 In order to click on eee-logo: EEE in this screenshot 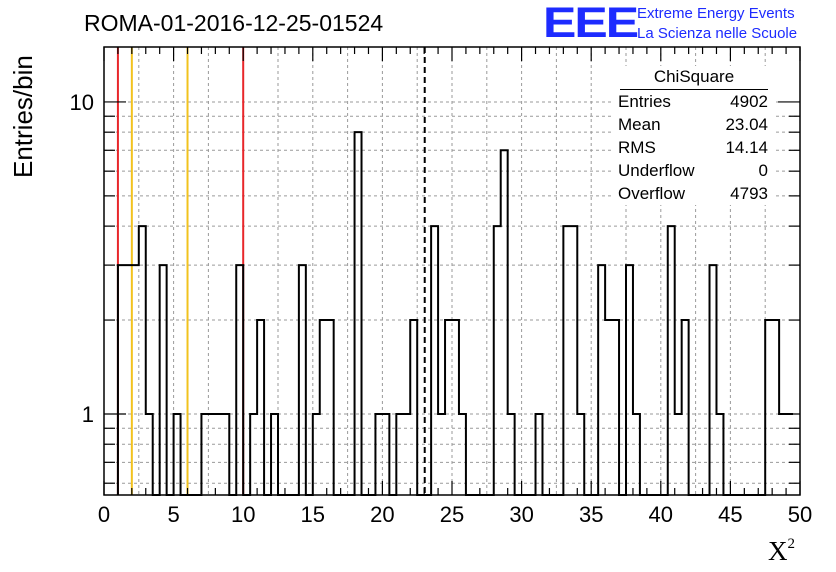, I will do `click(591, 23)`.